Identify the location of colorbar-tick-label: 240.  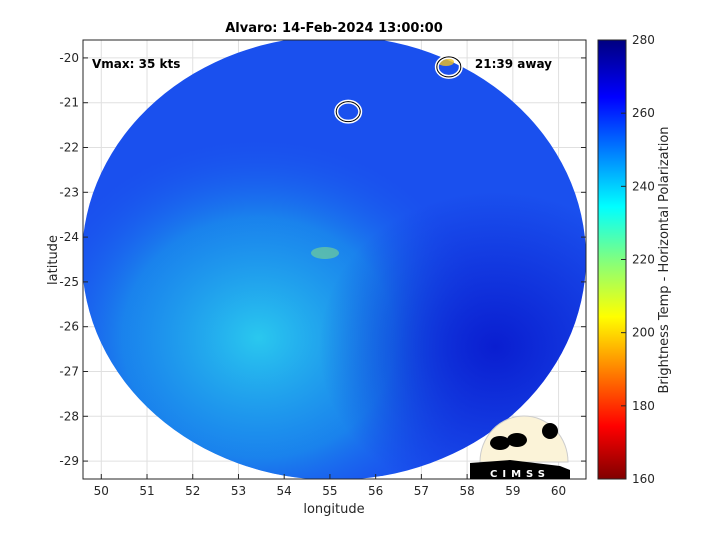
(643, 186).